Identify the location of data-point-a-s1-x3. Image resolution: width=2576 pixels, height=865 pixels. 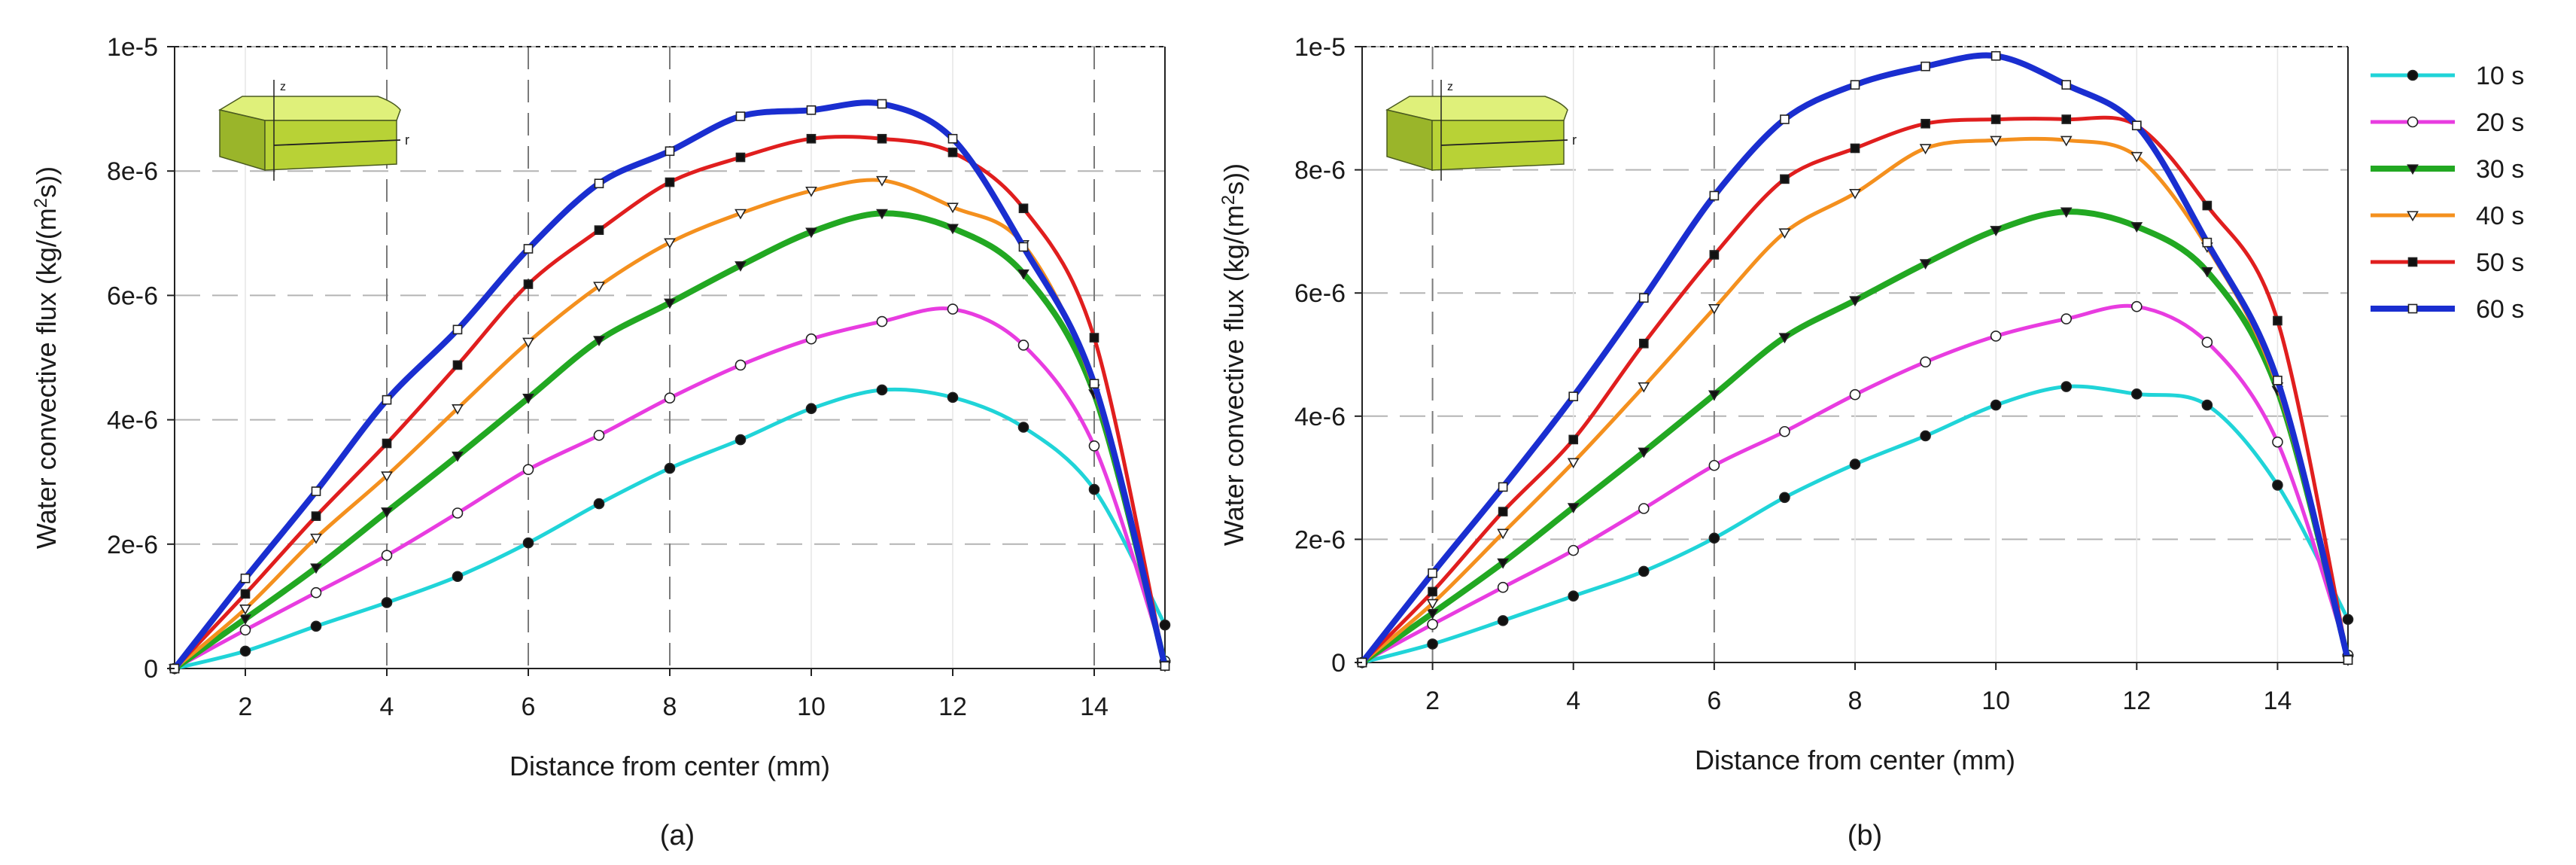
(316, 626).